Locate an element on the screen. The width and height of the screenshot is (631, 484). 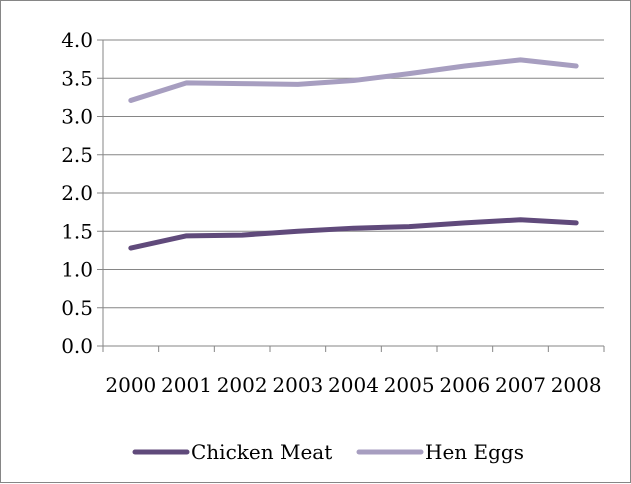
y-tick-label: 1.5 is located at coordinates (77, 231).